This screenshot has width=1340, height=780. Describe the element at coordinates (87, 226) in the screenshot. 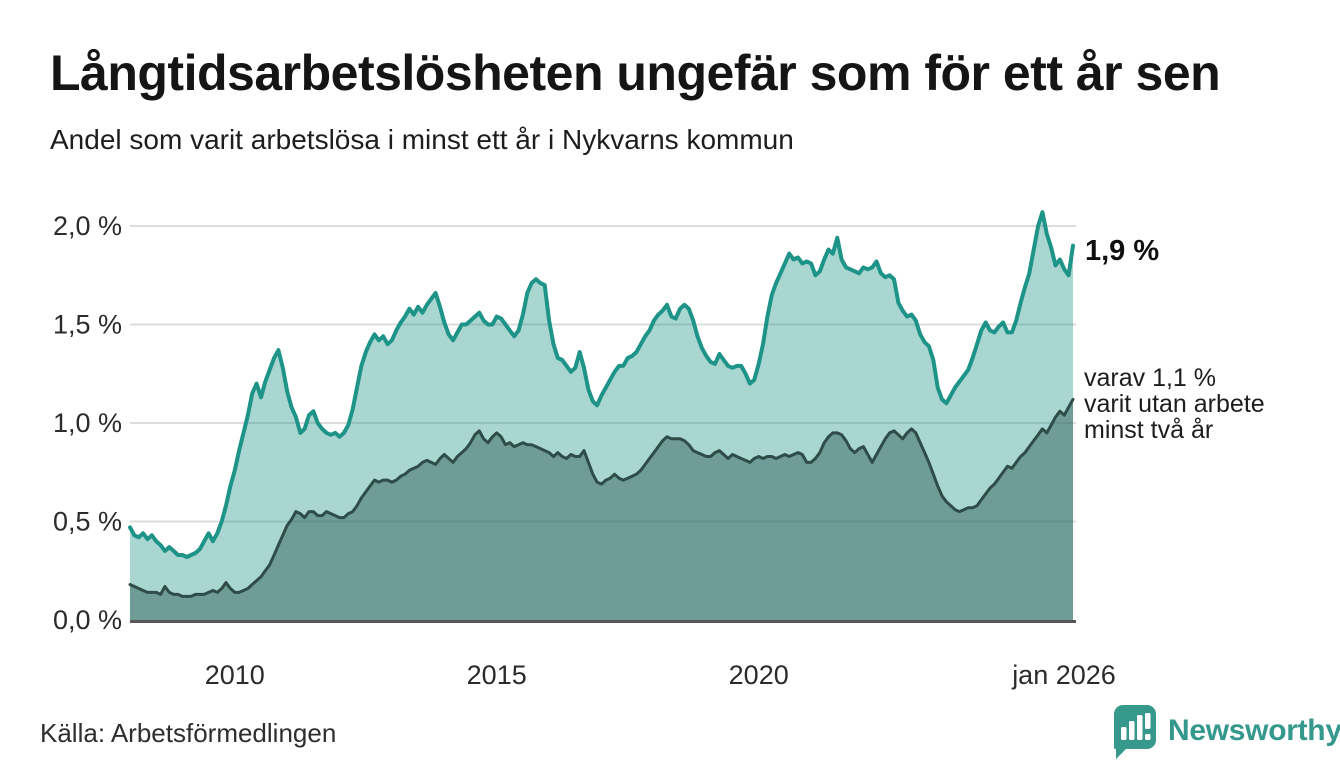

I see `y-tick-label: 2,0 %` at that location.